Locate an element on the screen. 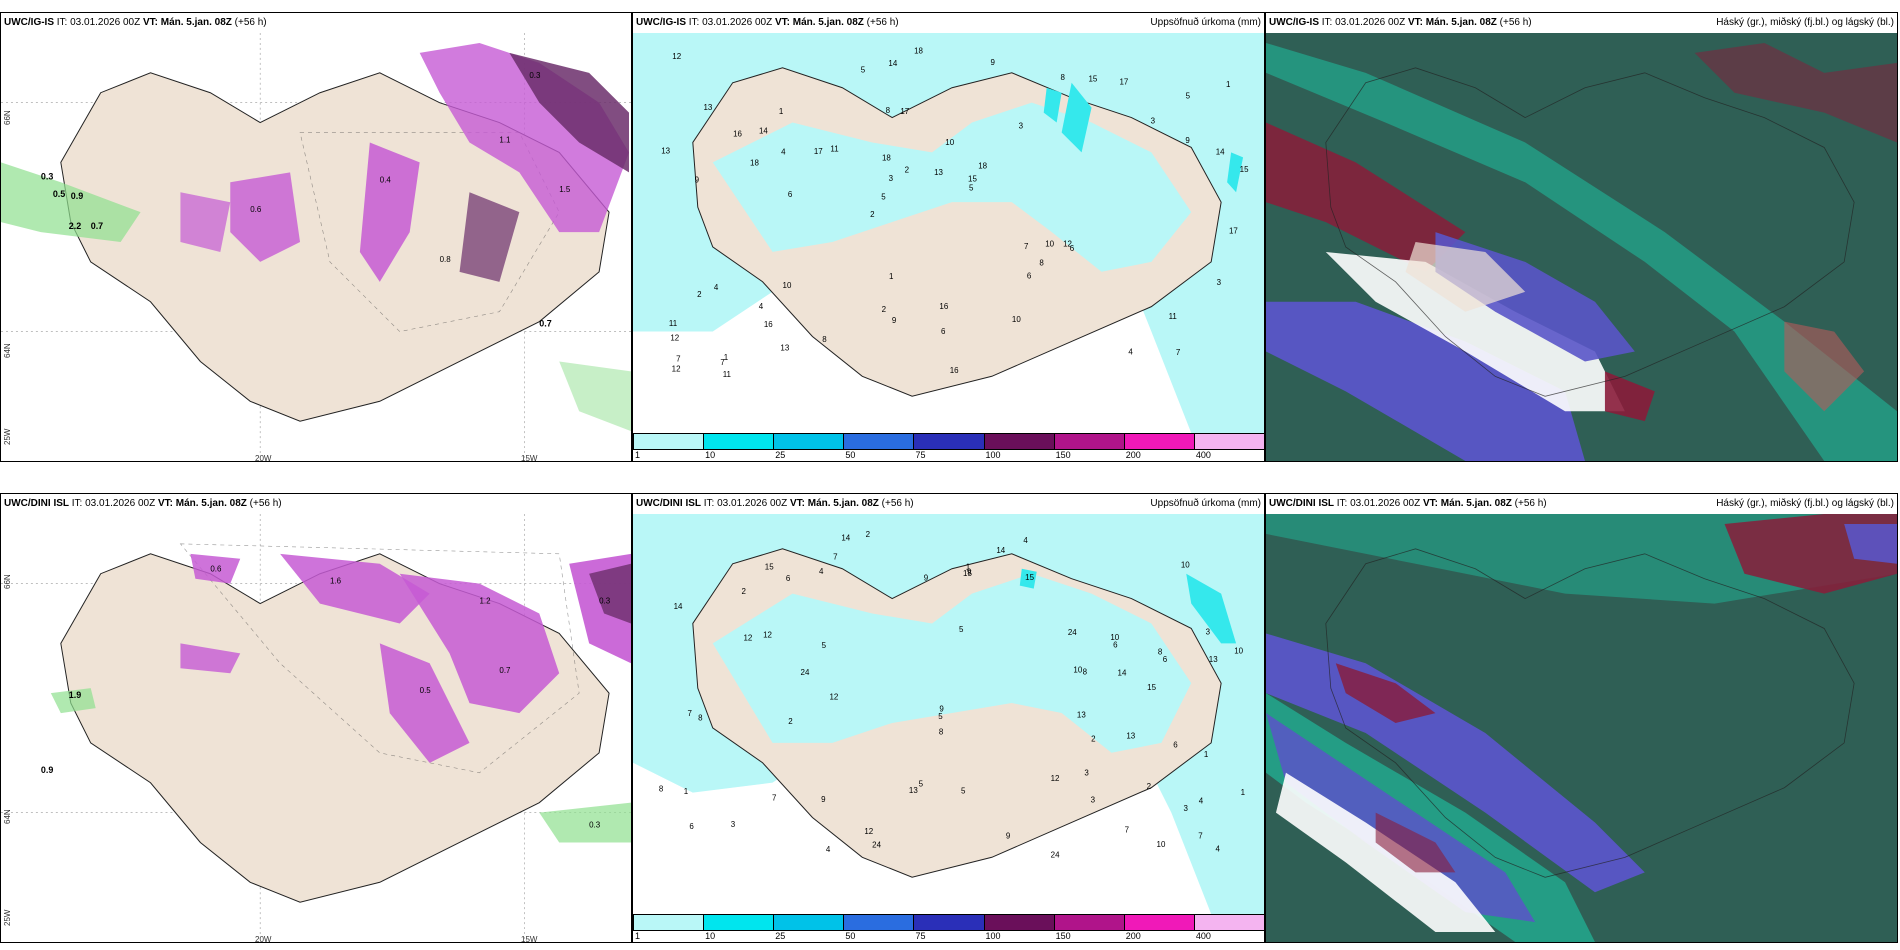 The height and width of the screenshot is (950, 1900). snow-label: 0.3 is located at coordinates (595, 825).